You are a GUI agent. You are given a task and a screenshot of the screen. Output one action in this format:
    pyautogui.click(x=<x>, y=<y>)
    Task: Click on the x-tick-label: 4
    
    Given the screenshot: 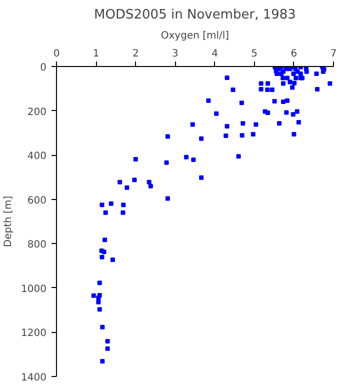 What is the action you would take?
    pyautogui.click(x=215, y=54)
    